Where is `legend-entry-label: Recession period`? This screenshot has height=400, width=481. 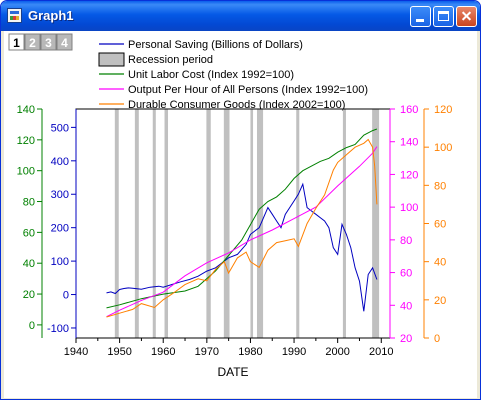
legend-entry-label: Recession period is located at coordinates (170, 60).